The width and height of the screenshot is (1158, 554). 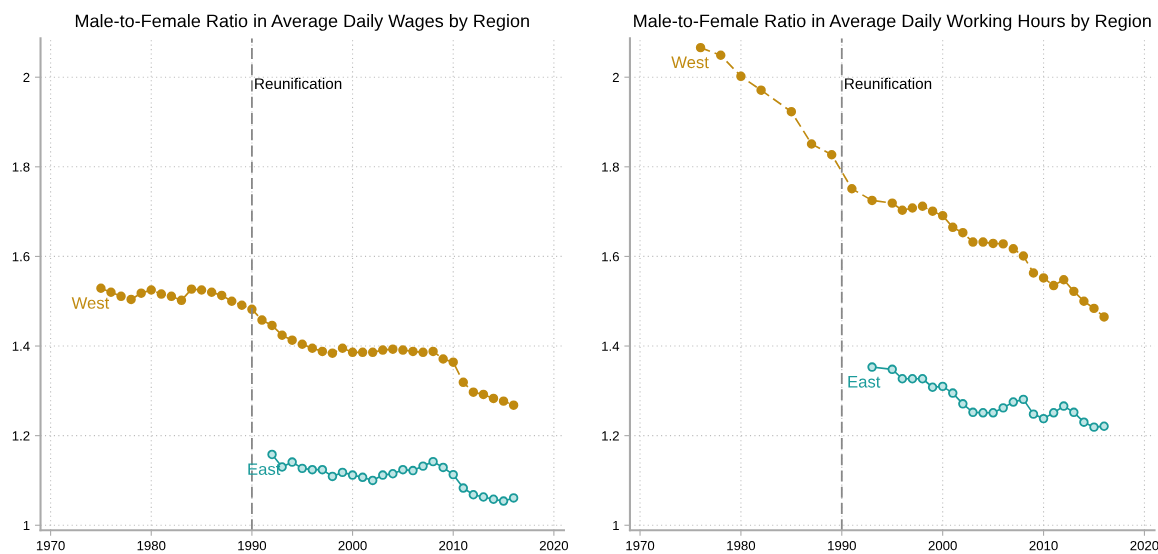 I want to click on x-tick-label: 1980, so click(x=151, y=545).